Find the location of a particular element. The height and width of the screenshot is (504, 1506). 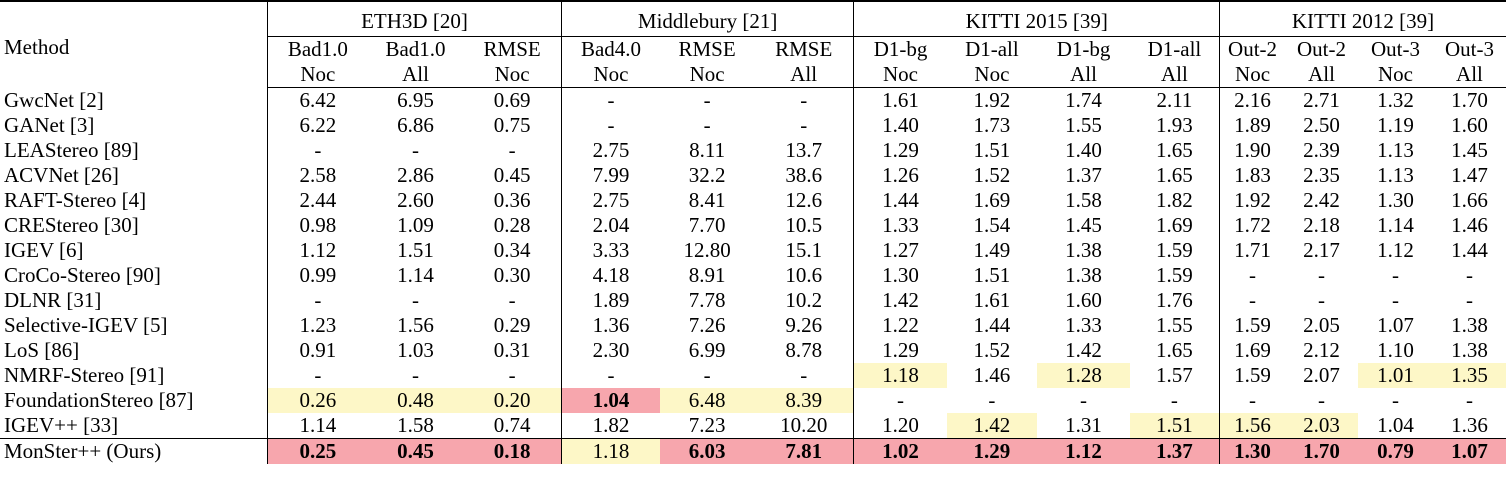

metric-value: 0.91 is located at coordinates (317, 350).